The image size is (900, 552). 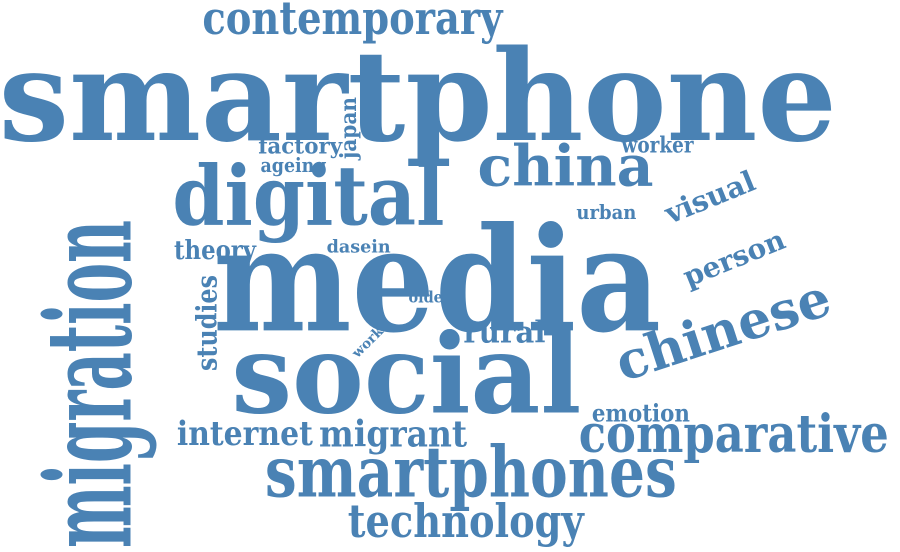 What do you see at coordinates (606, 212) in the screenshot?
I see `word-urban: urban` at bounding box center [606, 212].